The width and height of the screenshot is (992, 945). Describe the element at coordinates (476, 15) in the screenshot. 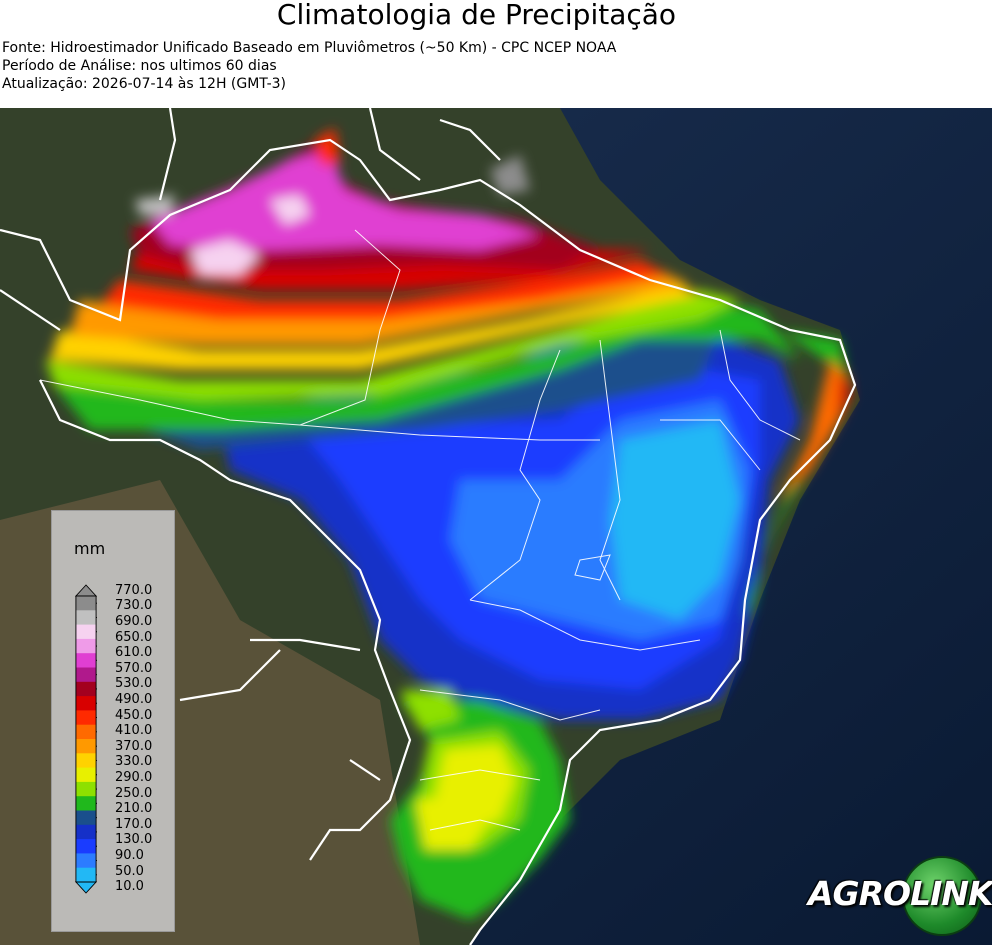

I see `map-title: Climatologia de Precipitação` at that location.